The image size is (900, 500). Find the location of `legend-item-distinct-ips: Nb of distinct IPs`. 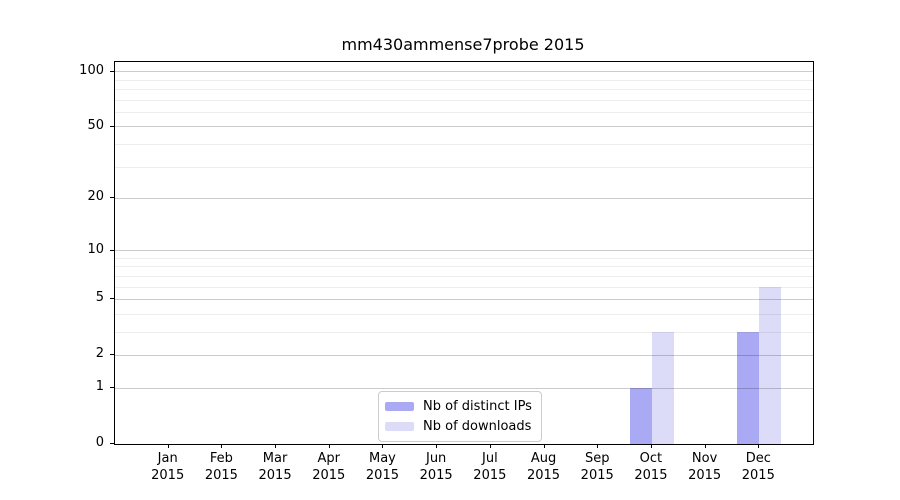

legend-item-distinct-ips: Nb of distinct IPs is located at coordinates (458, 406).